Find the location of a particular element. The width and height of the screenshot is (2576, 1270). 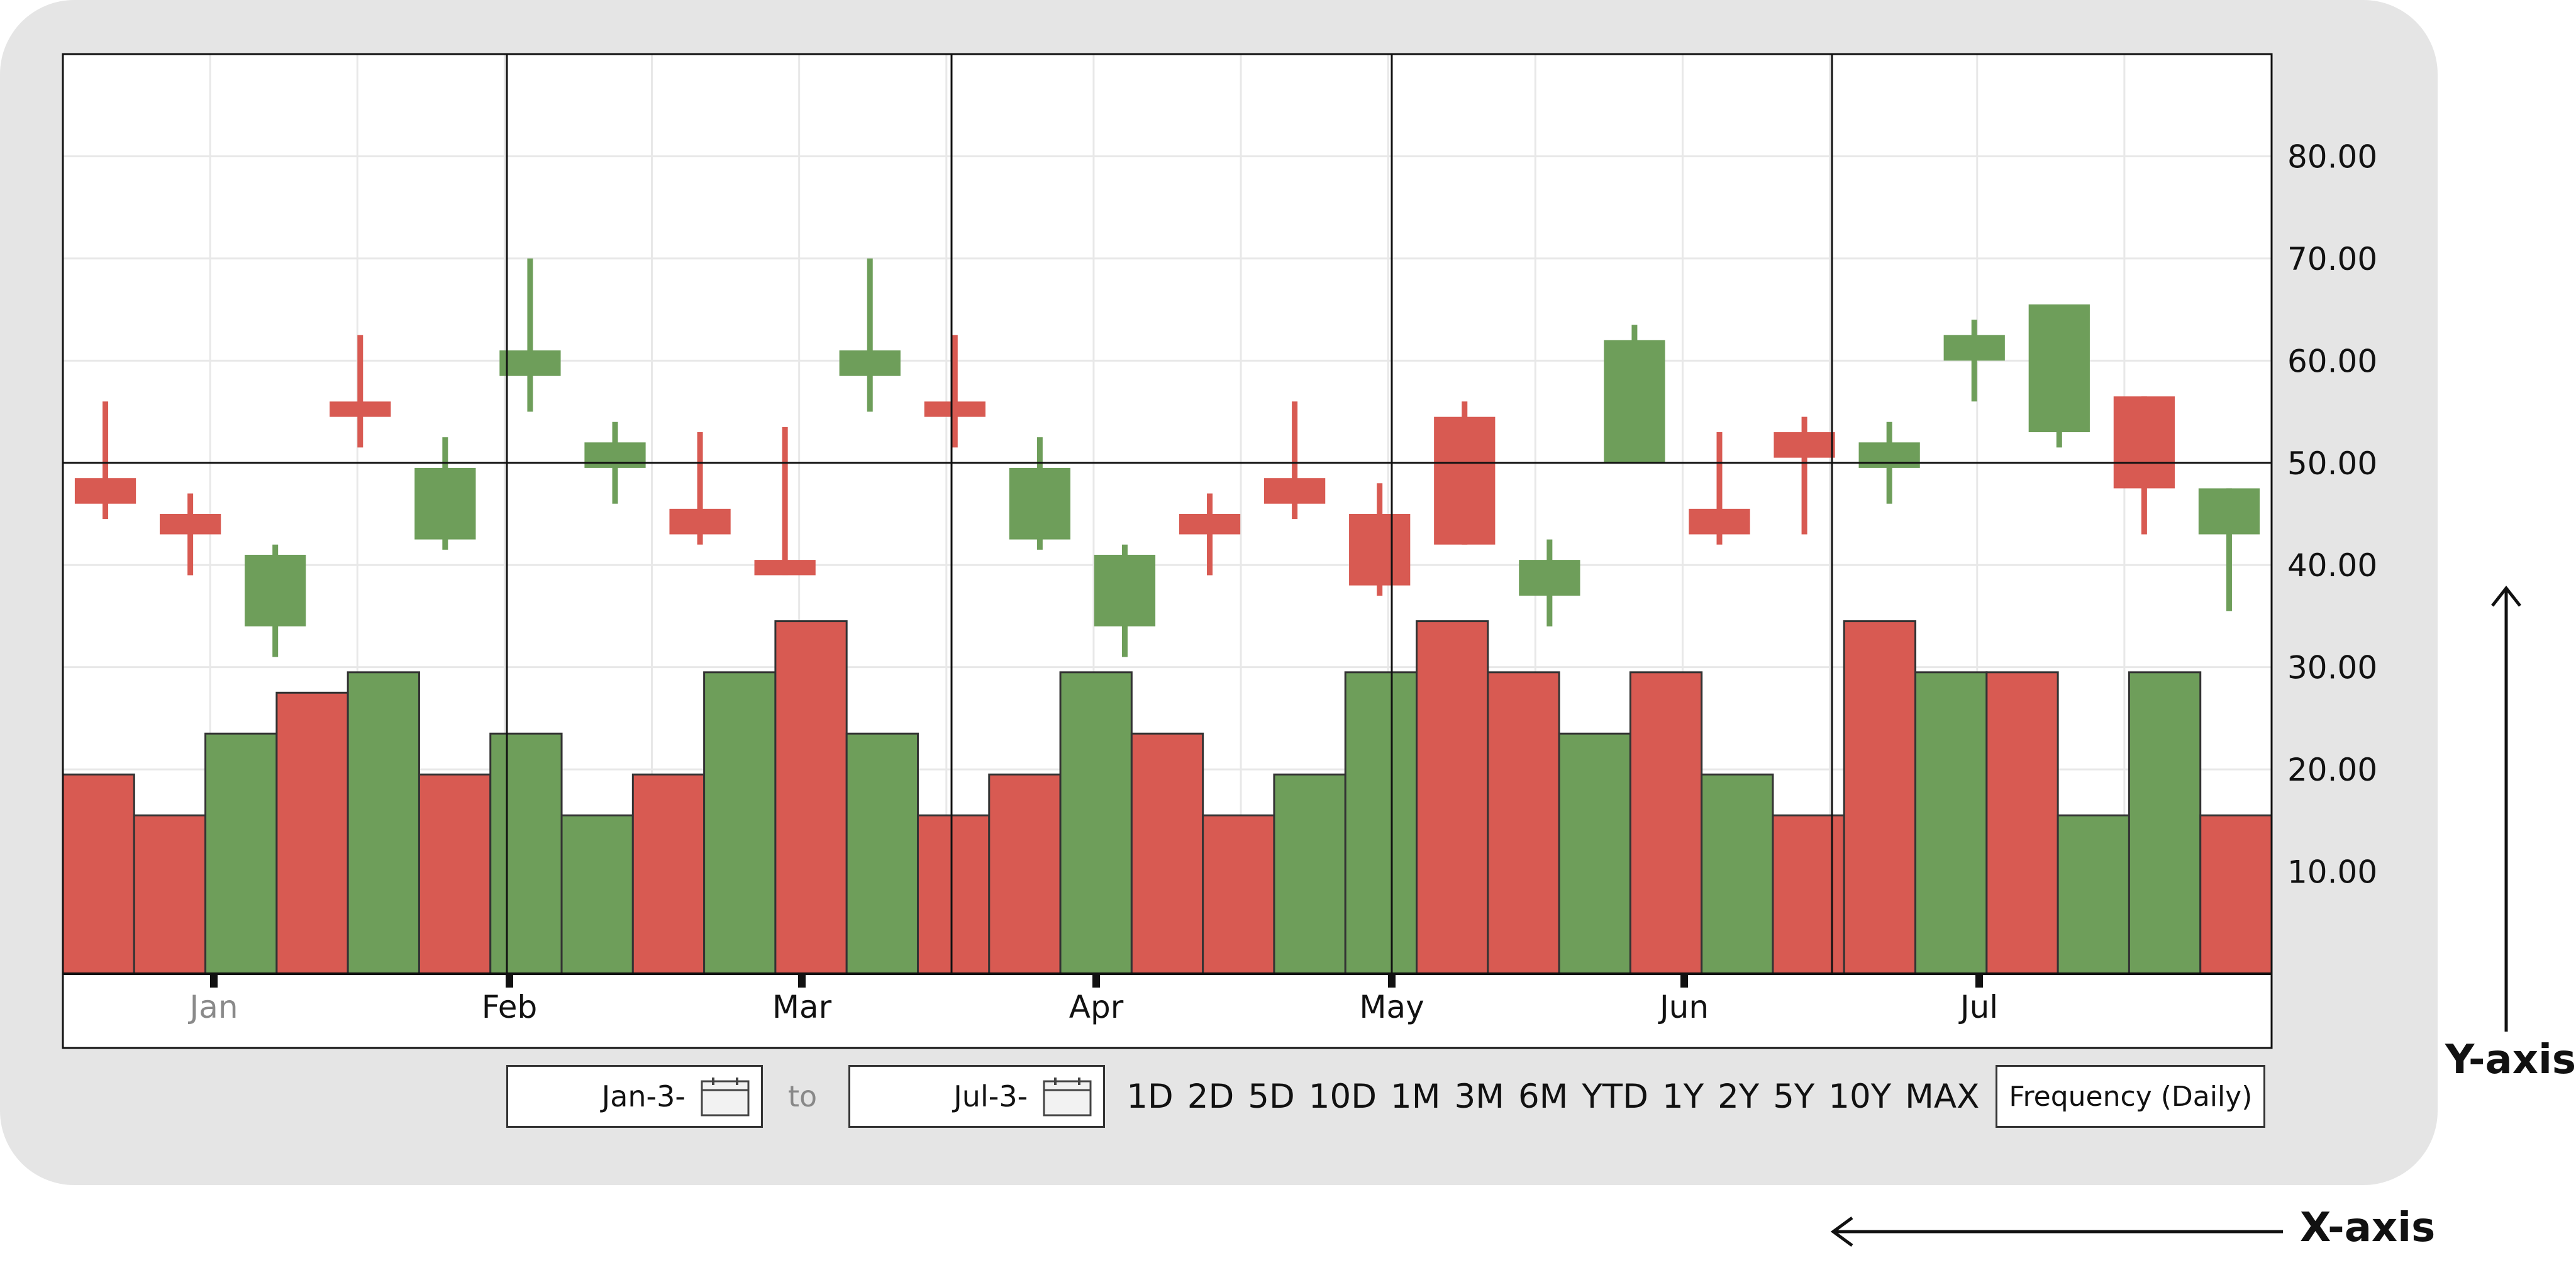

range-button-6m: 6M is located at coordinates (1543, 1096).